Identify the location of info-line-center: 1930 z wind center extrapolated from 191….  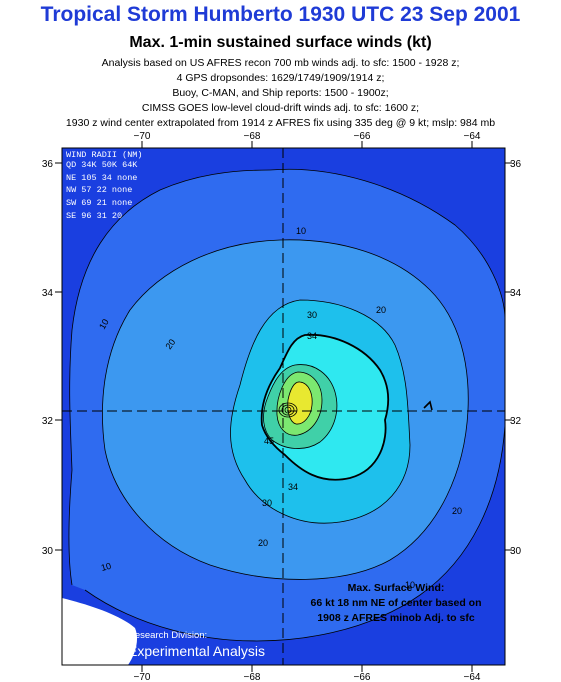
(280, 123).